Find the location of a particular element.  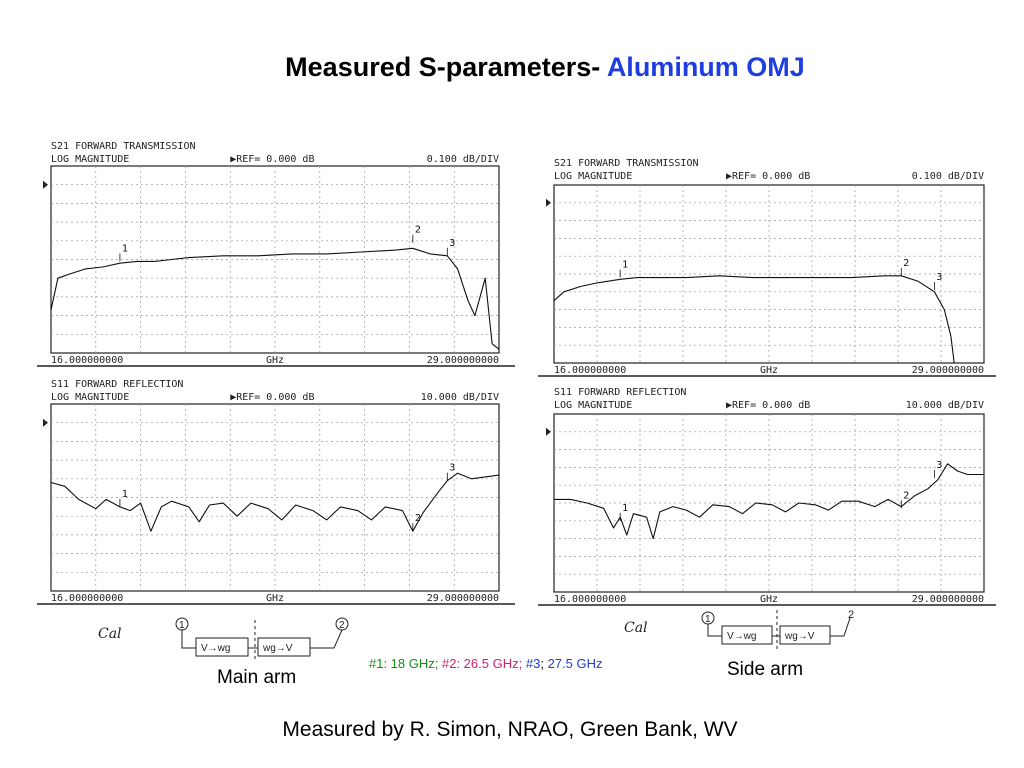

marker-legend-3-label: #3 is located at coordinates (533, 663).